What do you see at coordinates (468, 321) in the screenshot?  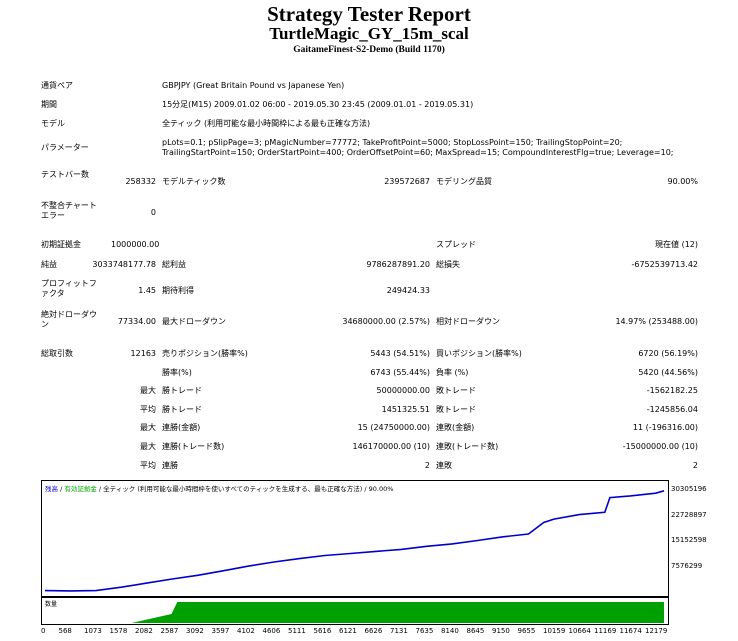 I see `rel-dd-label: 相対ドローダウン` at bounding box center [468, 321].